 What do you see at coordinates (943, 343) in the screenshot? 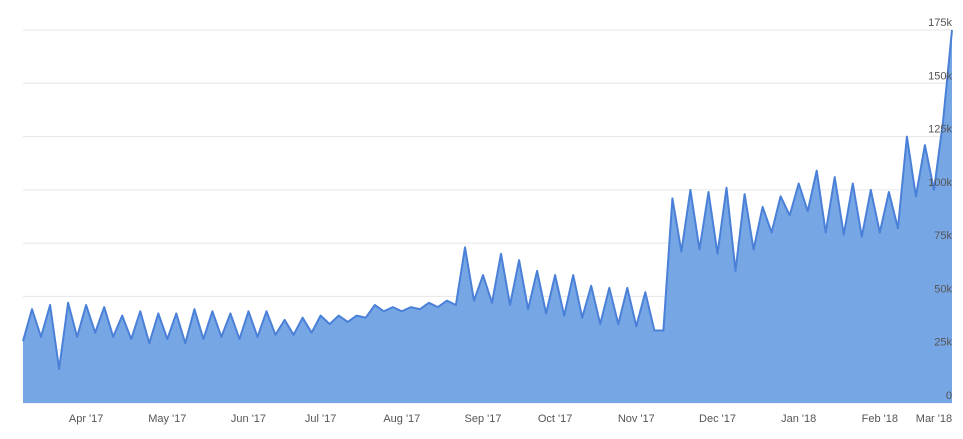
I see `y-tick-label: 25k` at bounding box center [943, 343].